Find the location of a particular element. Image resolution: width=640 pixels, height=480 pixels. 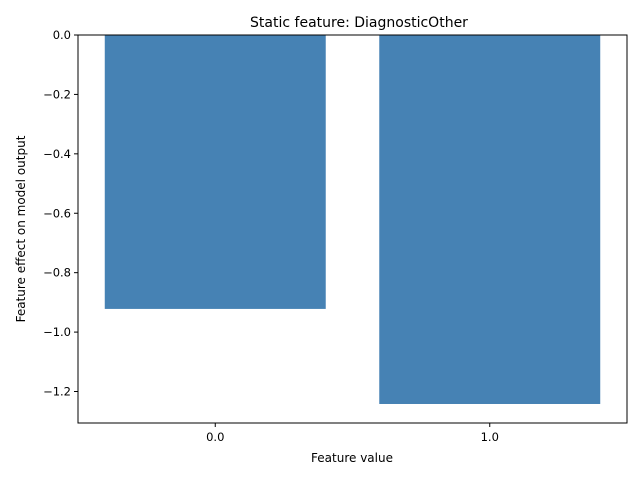

x-axis-label: Feature value is located at coordinates (352, 458).